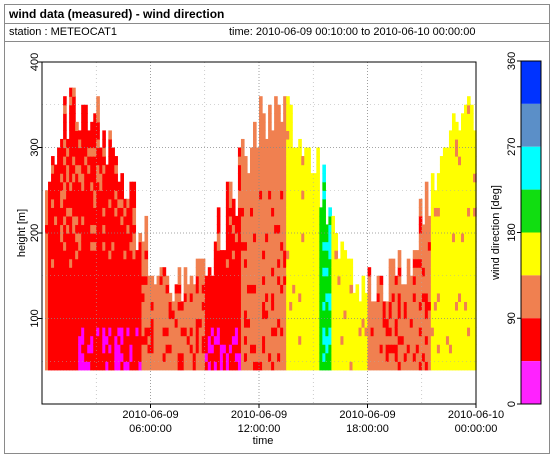  I want to click on colorbar-tick-label: 180, so click(512, 232).